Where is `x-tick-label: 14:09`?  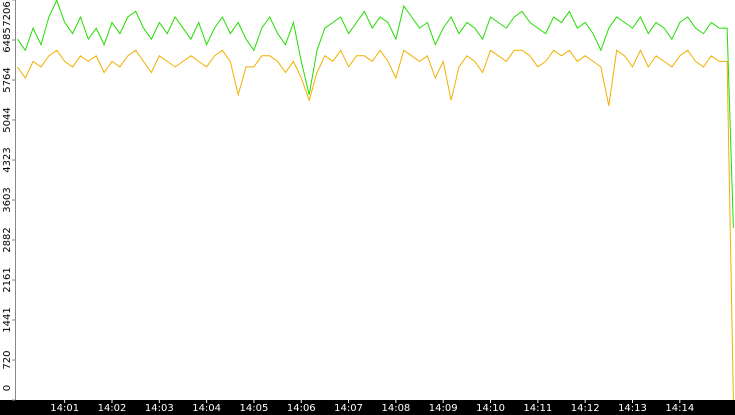
x-tick-label: 14:09 is located at coordinates (443, 408).